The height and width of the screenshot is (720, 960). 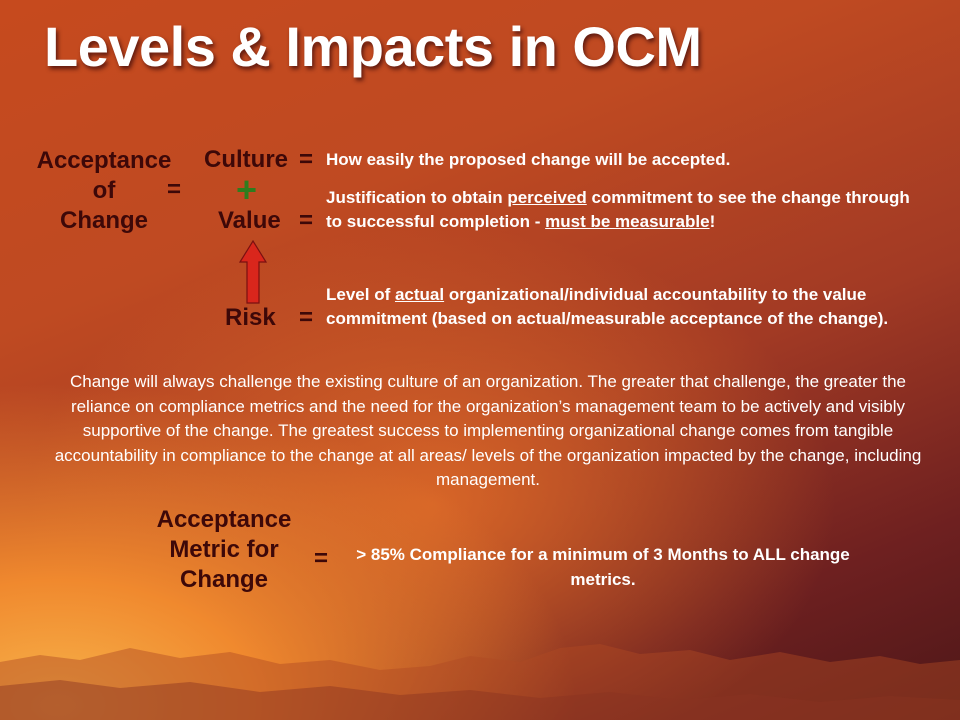 What do you see at coordinates (223, 579) in the screenshot?
I see `metric-line-3: Change` at bounding box center [223, 579].